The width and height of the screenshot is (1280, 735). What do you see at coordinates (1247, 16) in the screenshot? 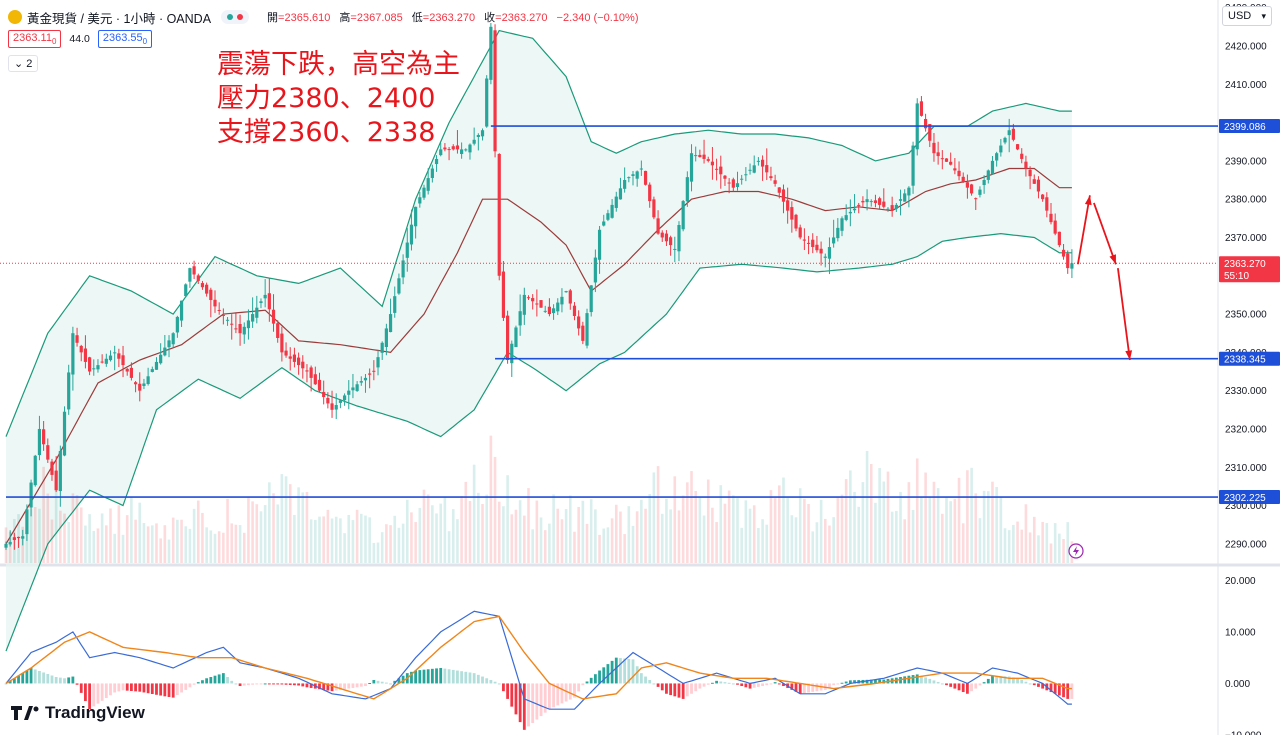
I see `currency-selector: USD ▾` at bounding box center [1247, 16].